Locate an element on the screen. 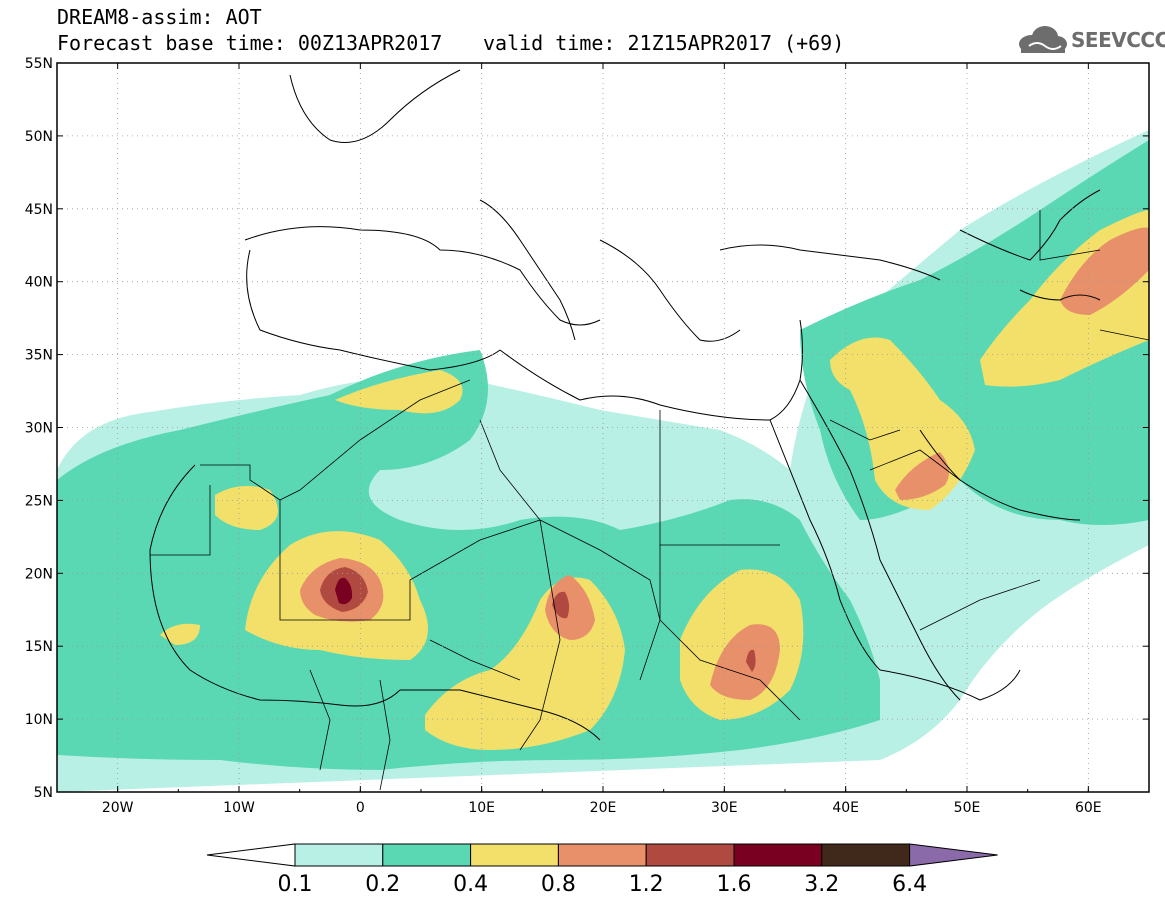 This screenshot has width=1165, height=905. lon-label: 60E is located at coordinates (1088, 808).